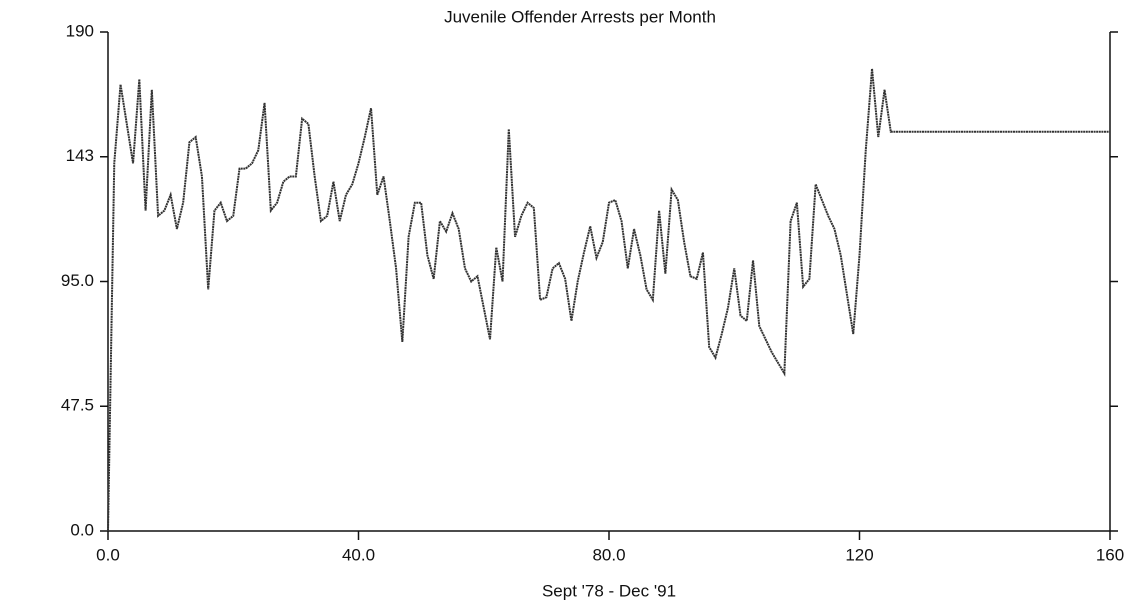 The height and width of the screenshot is (609, 1140). What do you see at coordinates (80, 155) in the screenshot?
I see `y-tick-label: 143` at bounding box center [80, 155].